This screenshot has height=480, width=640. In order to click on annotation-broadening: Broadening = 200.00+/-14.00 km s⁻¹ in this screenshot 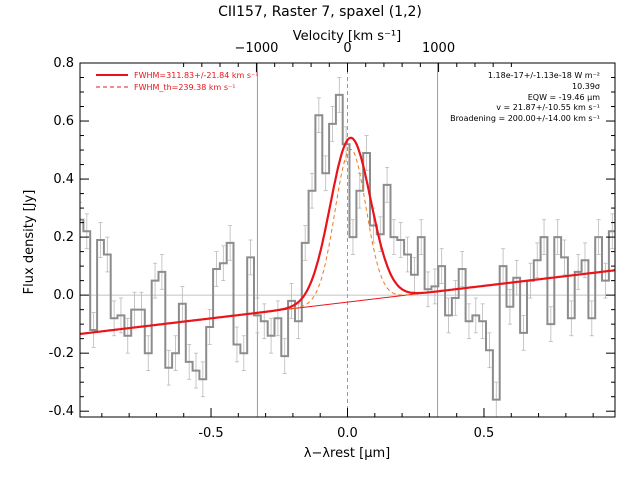, I will do `click(525, 118)`.